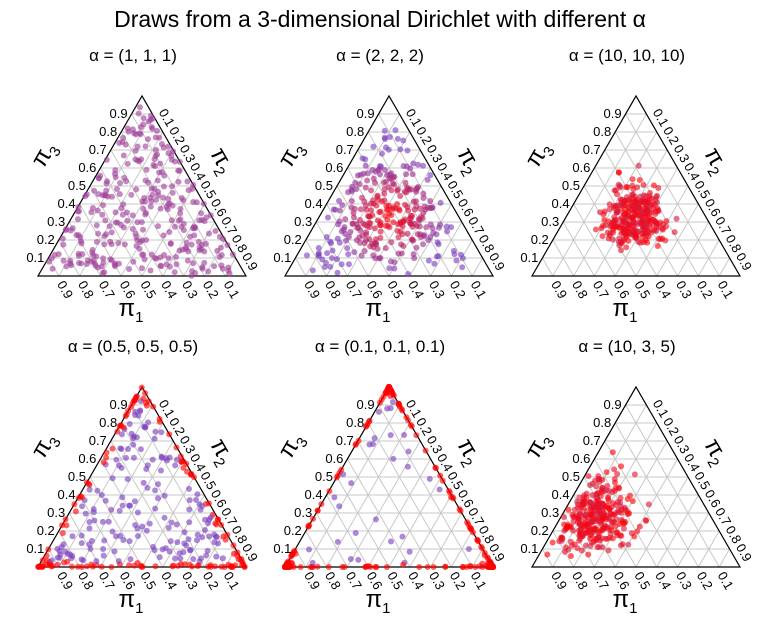  Describe the element at coordinates (627, 55) in the screenshot. I see `panel-title: α = (10, 10, 10)` at that location.